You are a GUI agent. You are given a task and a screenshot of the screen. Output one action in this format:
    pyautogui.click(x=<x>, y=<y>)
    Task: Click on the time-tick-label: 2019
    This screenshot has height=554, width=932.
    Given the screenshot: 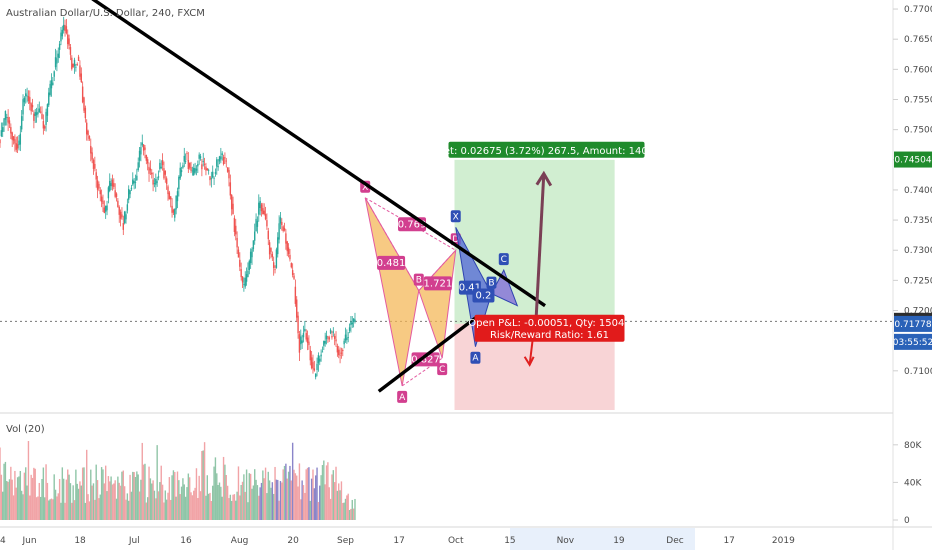 What is the action you would take?
    pyautogui.click(x=783, y=541)
    